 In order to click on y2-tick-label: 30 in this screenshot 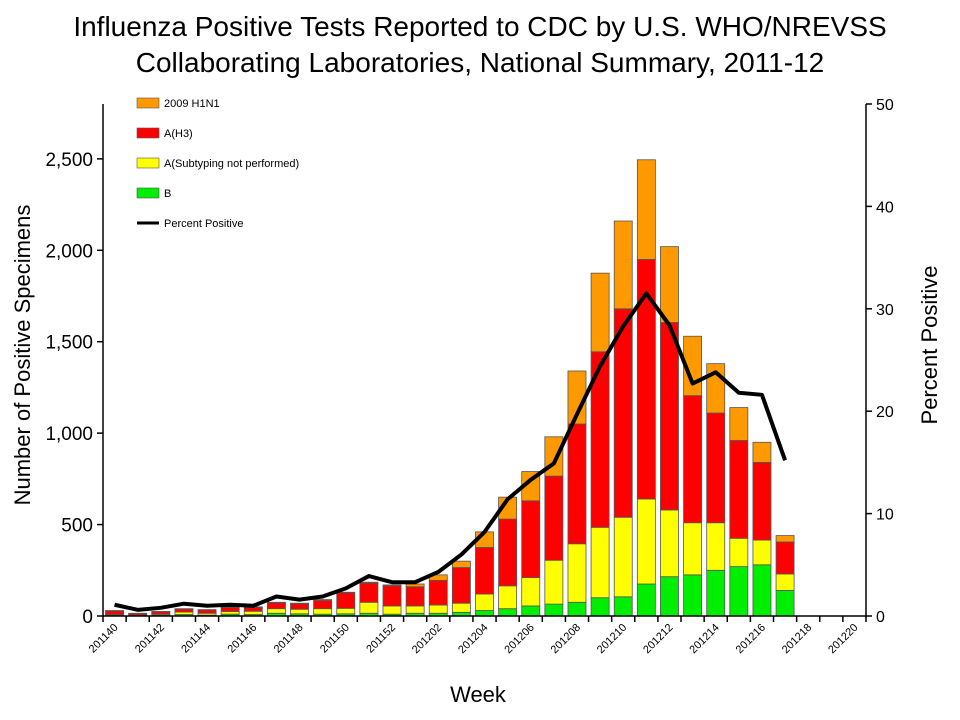, I will do `click(885, 310)`.